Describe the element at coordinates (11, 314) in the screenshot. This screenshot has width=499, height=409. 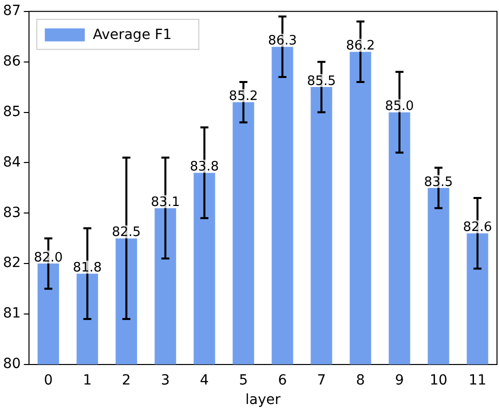
I see `y-tick-label: 81` at that location.